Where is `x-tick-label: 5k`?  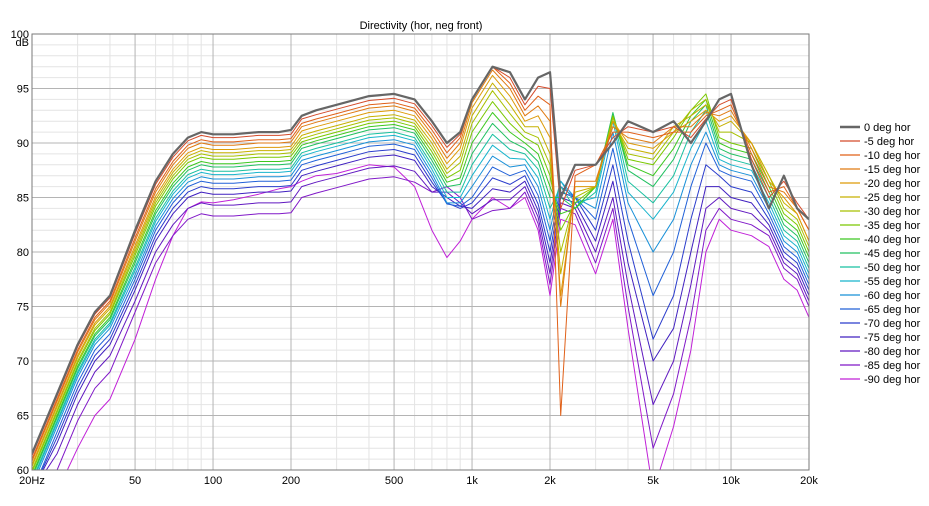 x-tick-label: 5k is located at coordinates (653, 481).